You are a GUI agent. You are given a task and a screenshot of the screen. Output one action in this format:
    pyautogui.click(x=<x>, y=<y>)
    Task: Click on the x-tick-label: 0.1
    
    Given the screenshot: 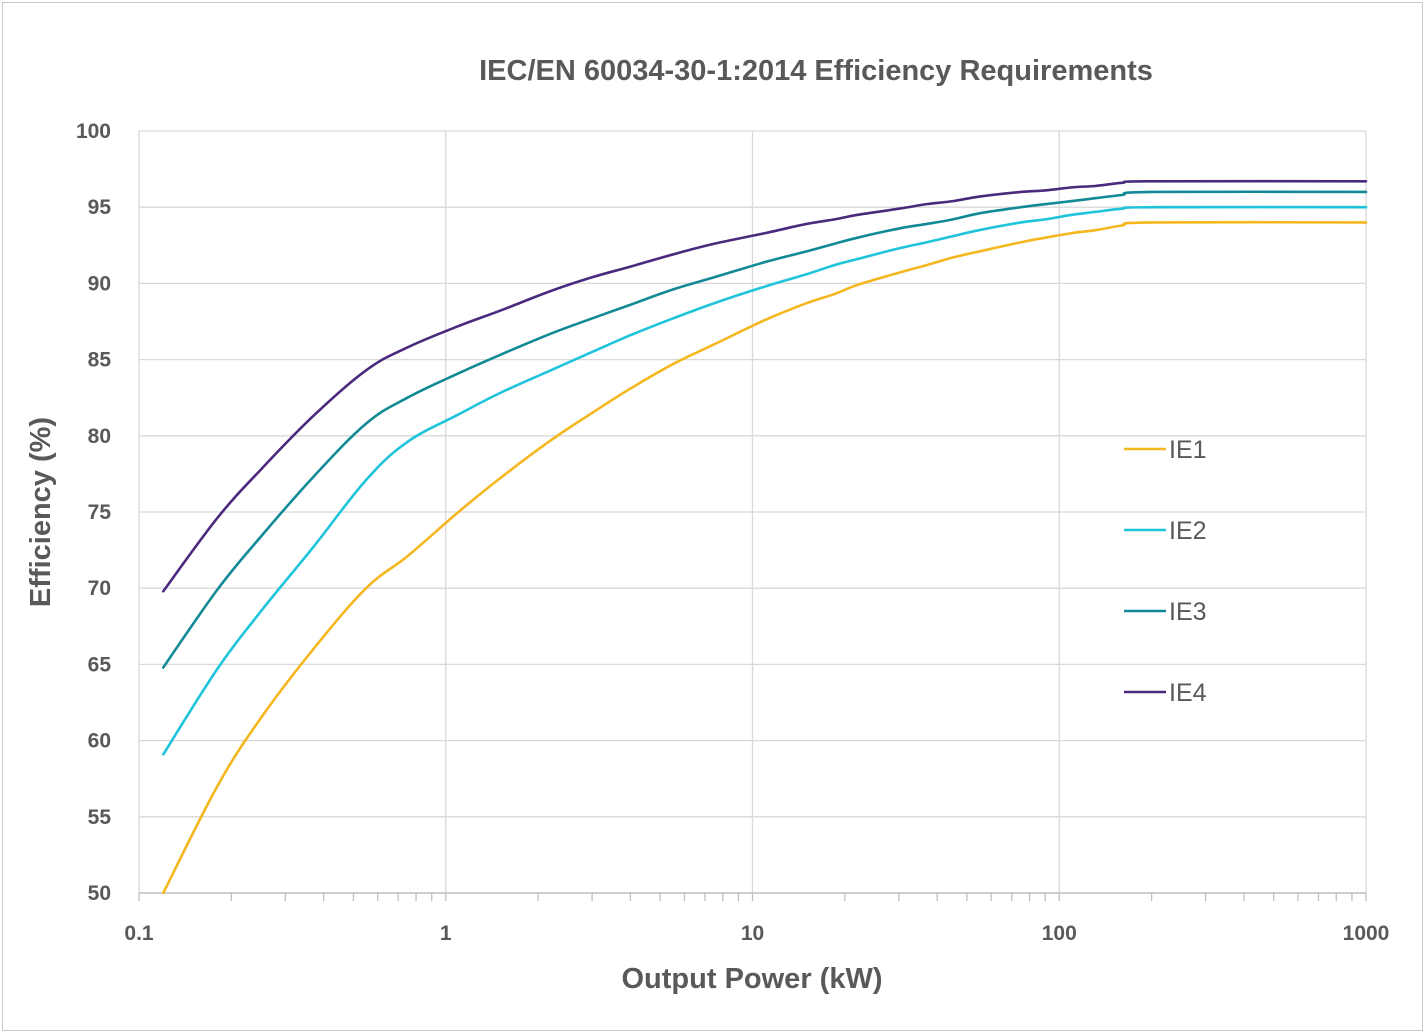 What is the action you would take?
    pyautogui.click(x=139, y=933)
    